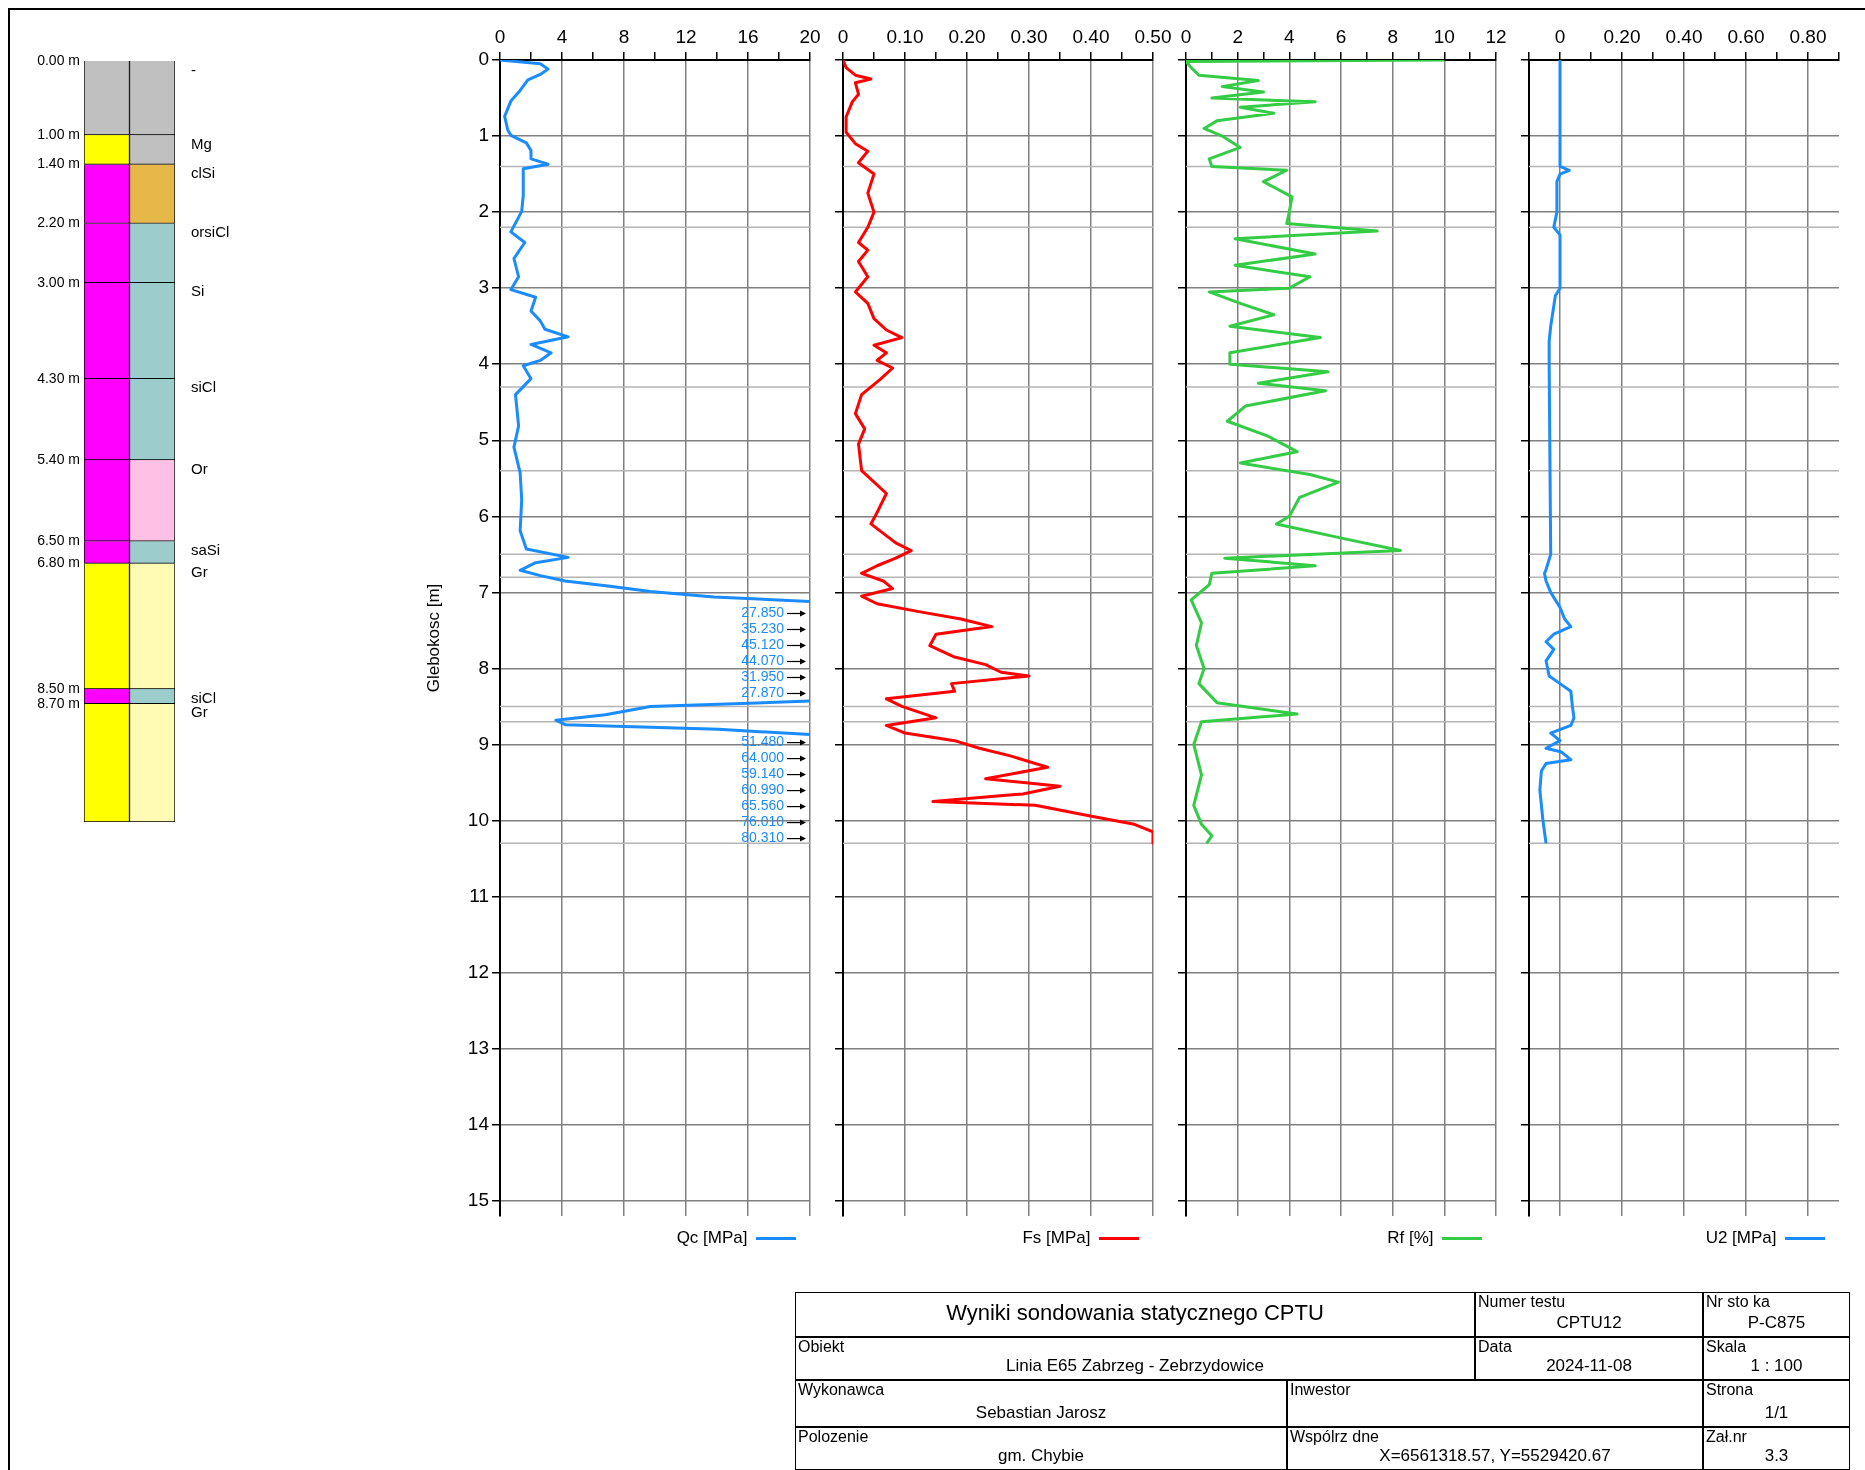 The image size is (1865, 1470). I want to click on annotation: 80.310, so click(763, 837).